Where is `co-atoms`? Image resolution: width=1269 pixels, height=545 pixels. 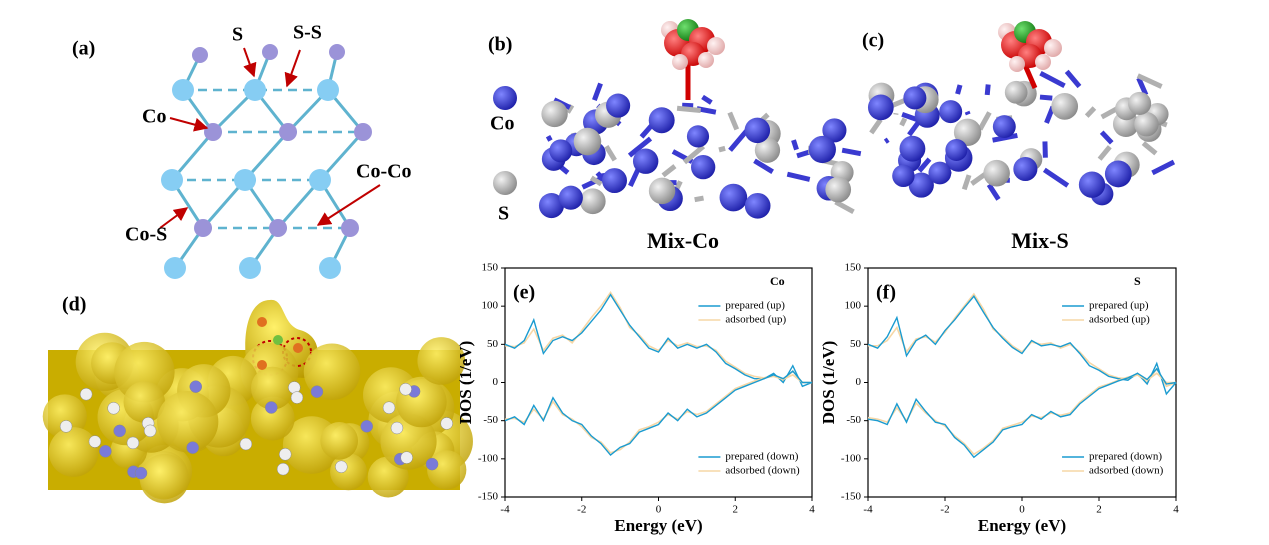 co-atoms is located at coordinates (282, 140).